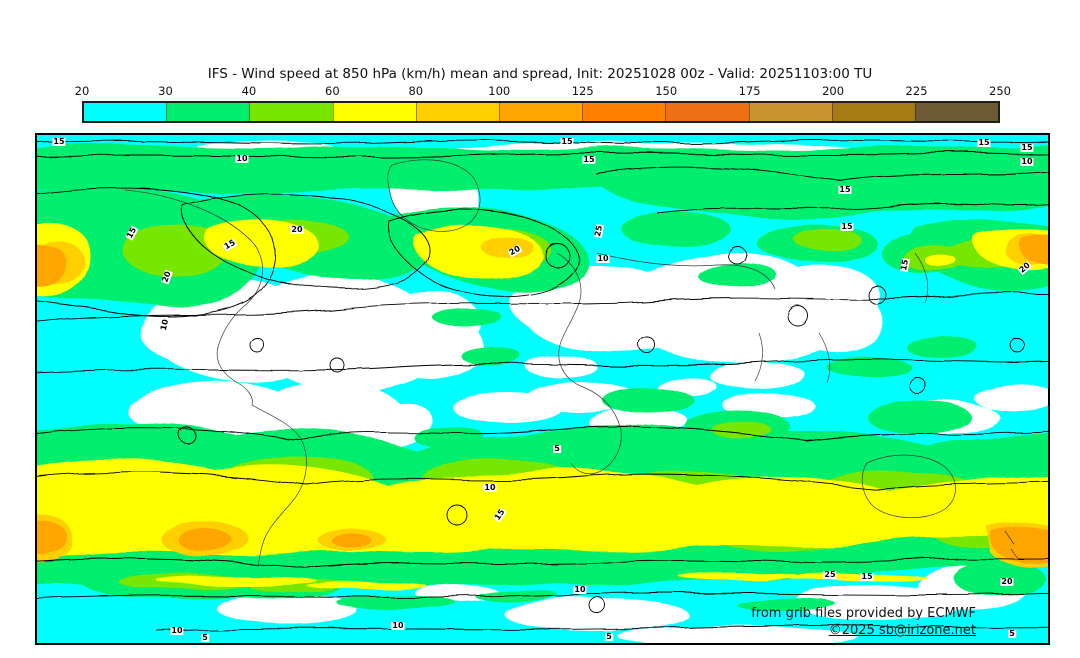 The image size is (1080, 658). Describe the element at coordinates (863, 613) in the screenshot. I see `attribution-text: from grib files provided by ECMWF` at that location.